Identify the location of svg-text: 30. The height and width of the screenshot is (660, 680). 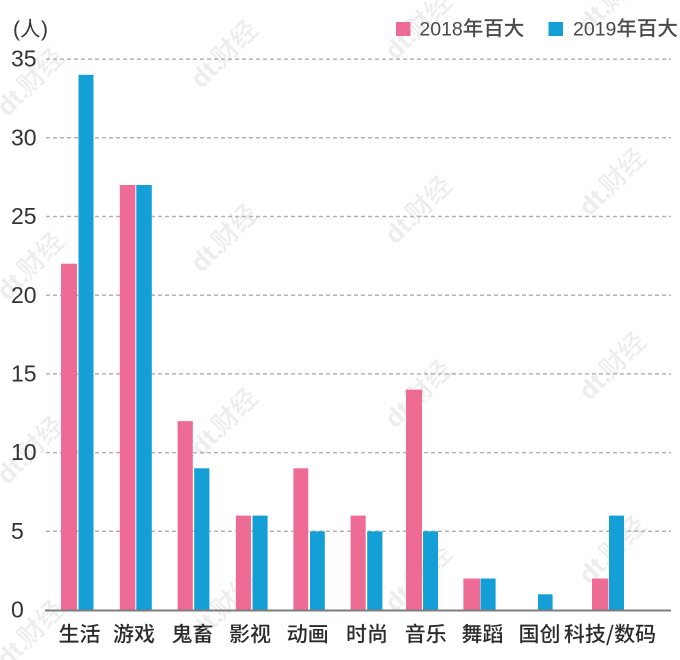
(24, 137).